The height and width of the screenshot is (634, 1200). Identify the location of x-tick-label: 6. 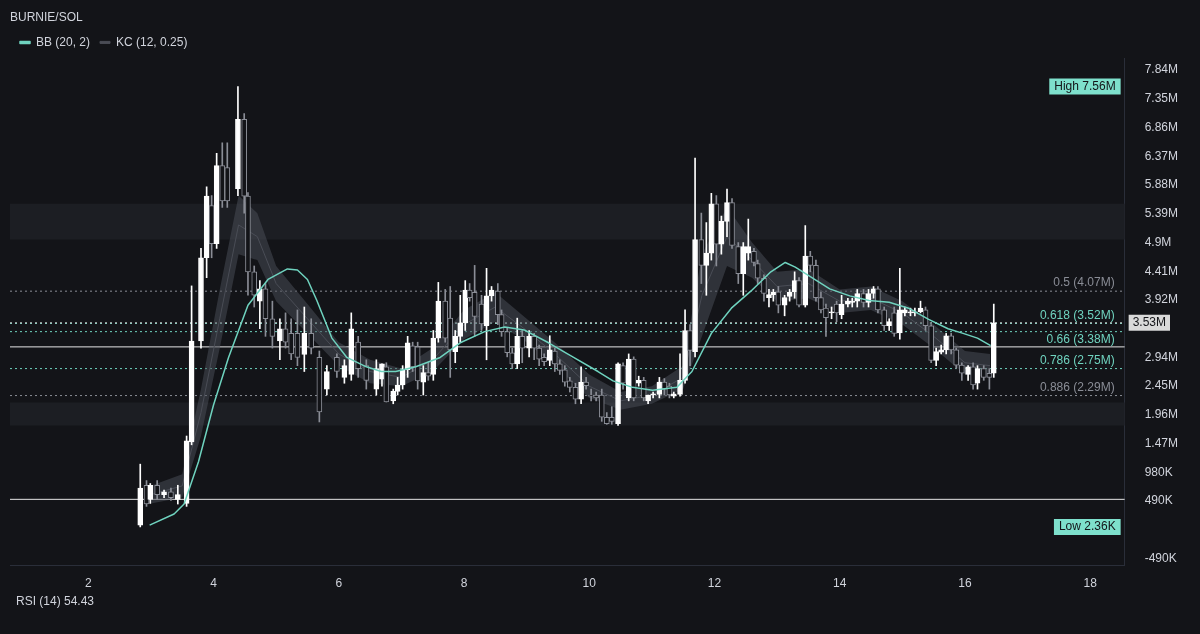
(339, 583).